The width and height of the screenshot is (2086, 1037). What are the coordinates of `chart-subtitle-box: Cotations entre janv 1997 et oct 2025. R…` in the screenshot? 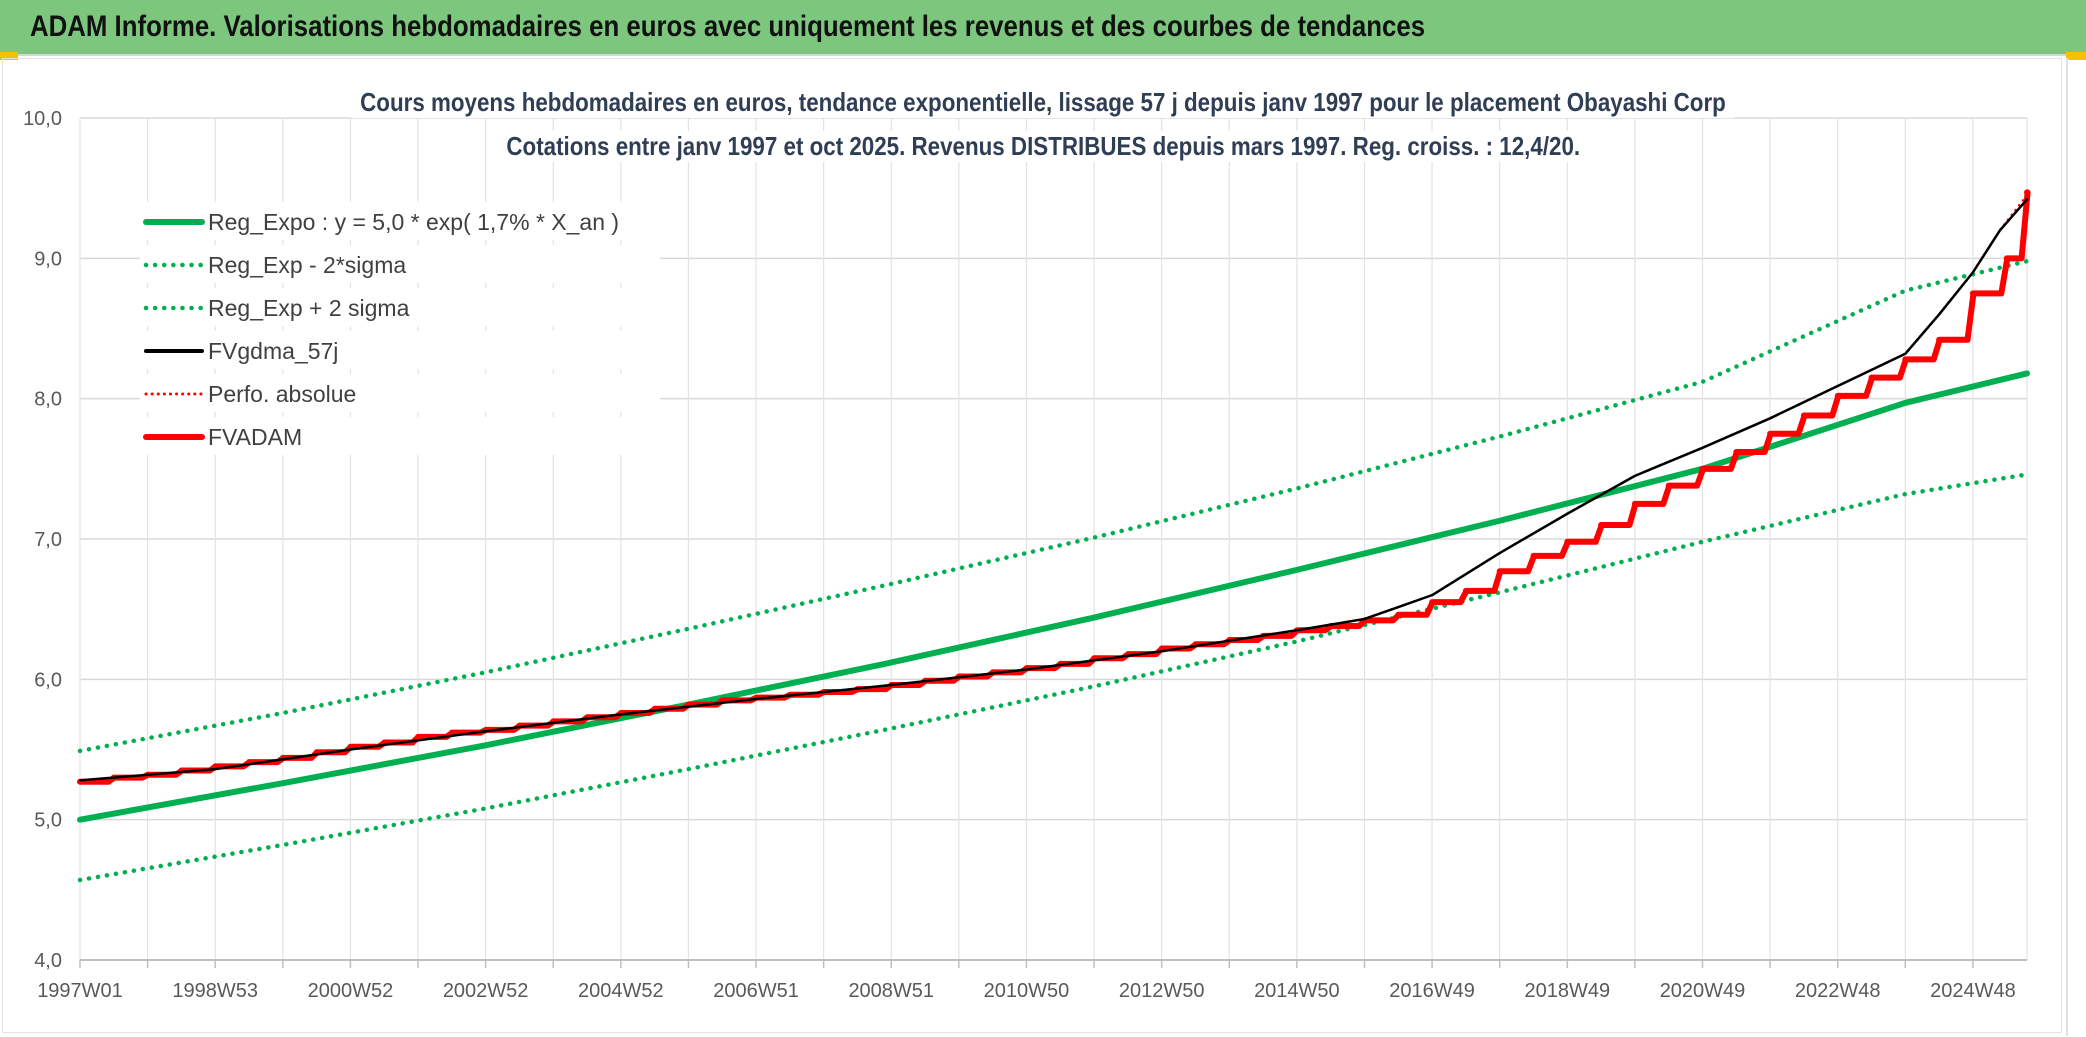 It's located at (1043, 146).